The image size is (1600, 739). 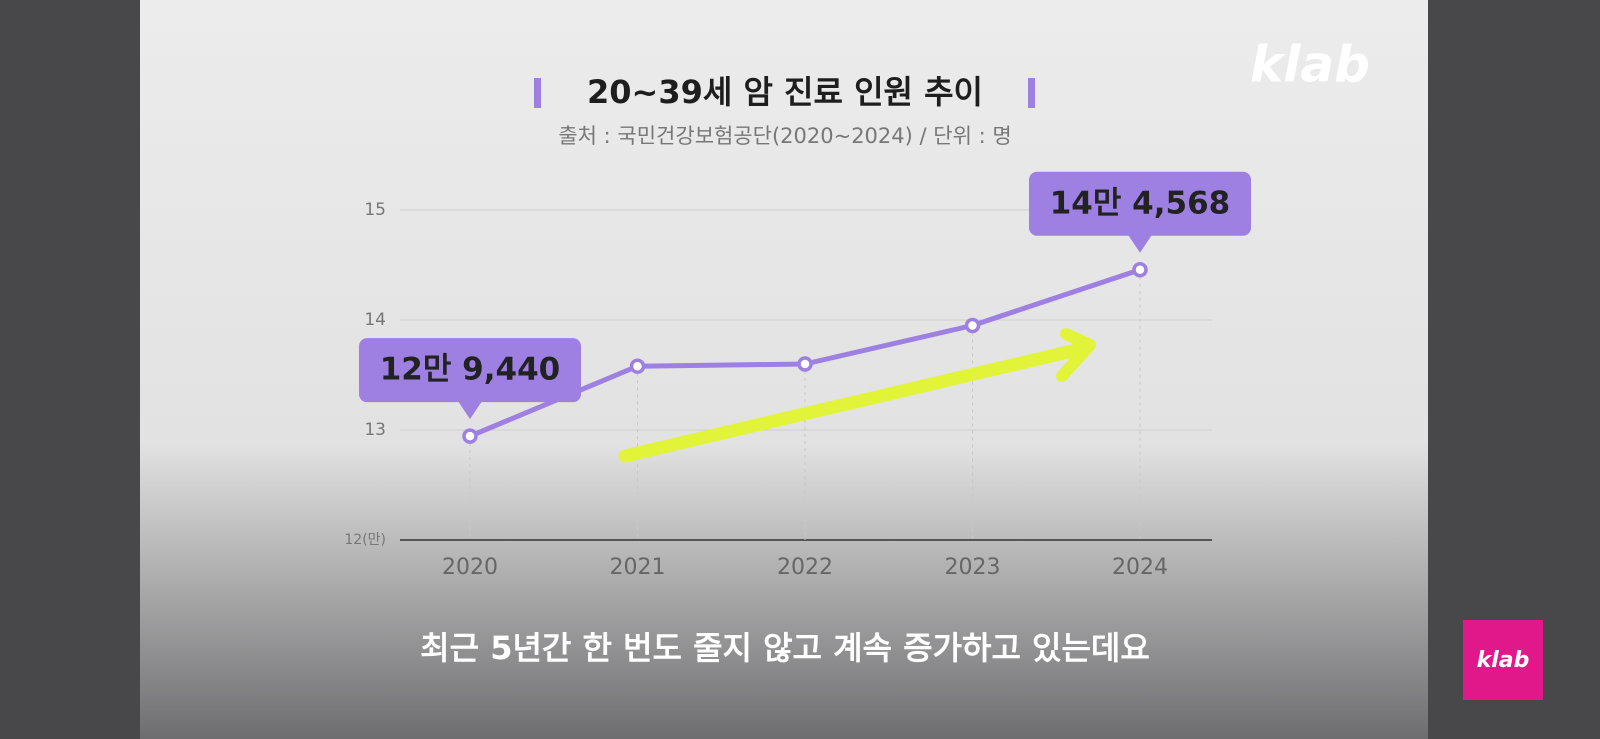 I want to click on badge-logo: klab, so click(x=1503, y=660).